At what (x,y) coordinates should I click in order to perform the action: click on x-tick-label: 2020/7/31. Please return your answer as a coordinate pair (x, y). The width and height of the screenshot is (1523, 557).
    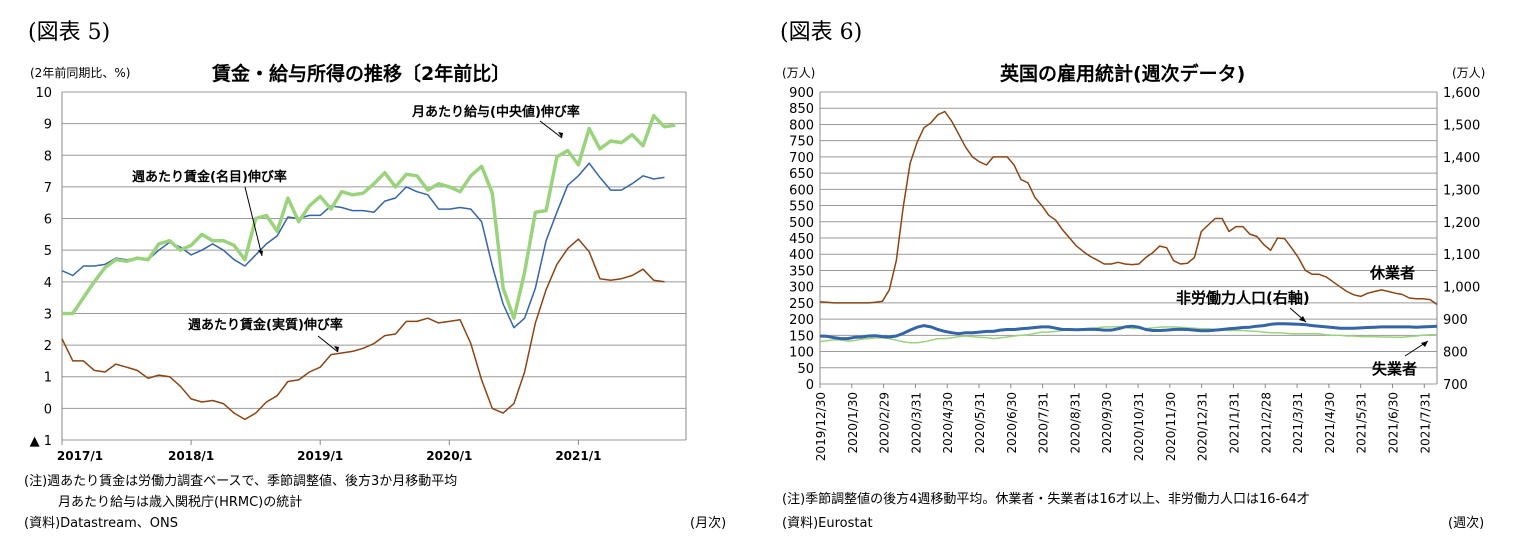
    Looking at the image, I should click on (1044, 423).